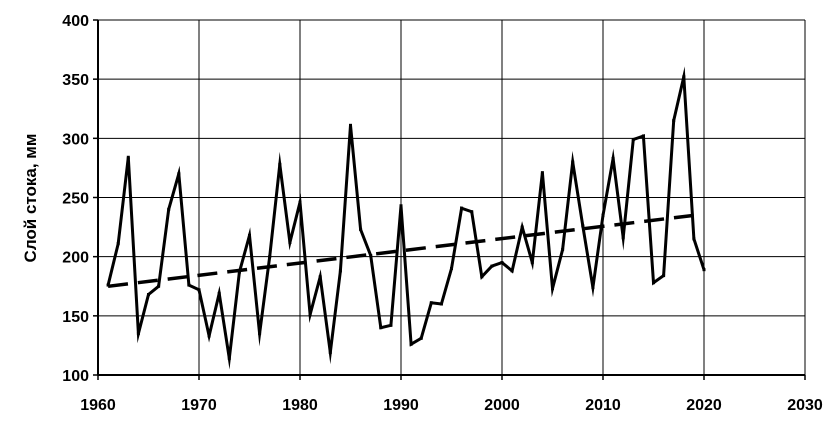  Describe the element at coordinates (664, 276) in the screenshot. I see `data-point-2016` at that location.